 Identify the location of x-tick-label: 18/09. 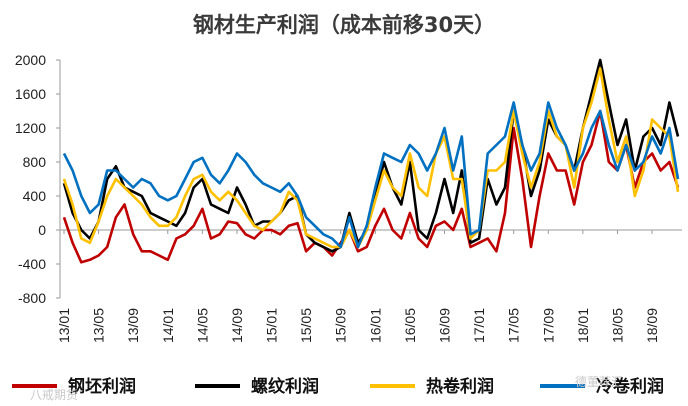
(652, 325).